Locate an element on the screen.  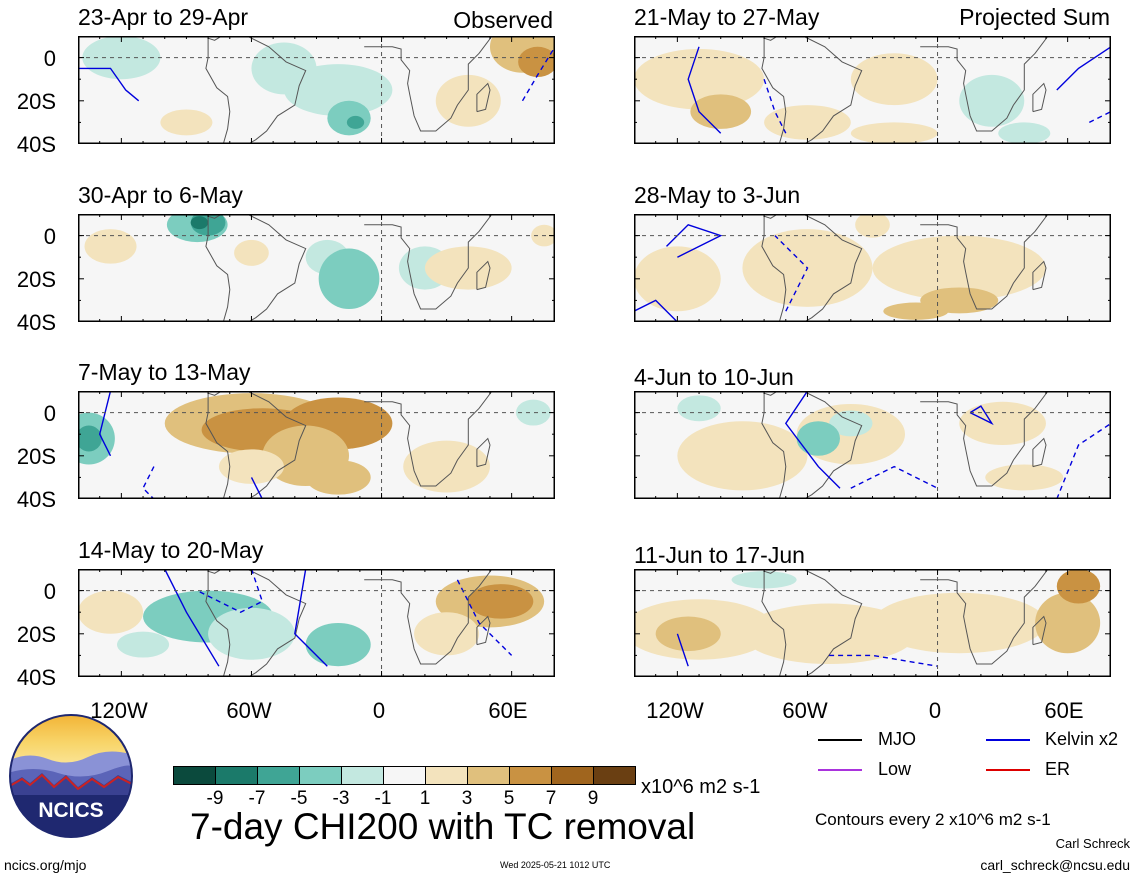
y-tick-label: 0 is located at coordinates (49, 58).